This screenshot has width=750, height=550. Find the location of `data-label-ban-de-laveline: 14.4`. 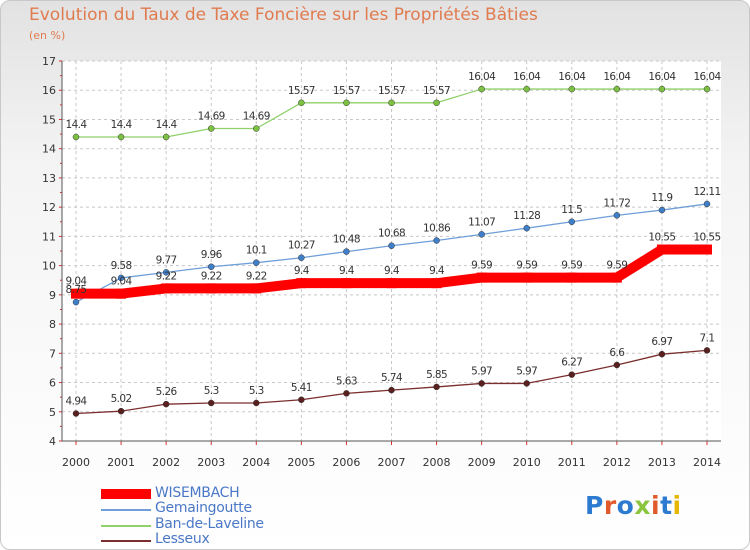

data-label-ban-de-laveline: 14.4 is located at coordinates (167, 125).